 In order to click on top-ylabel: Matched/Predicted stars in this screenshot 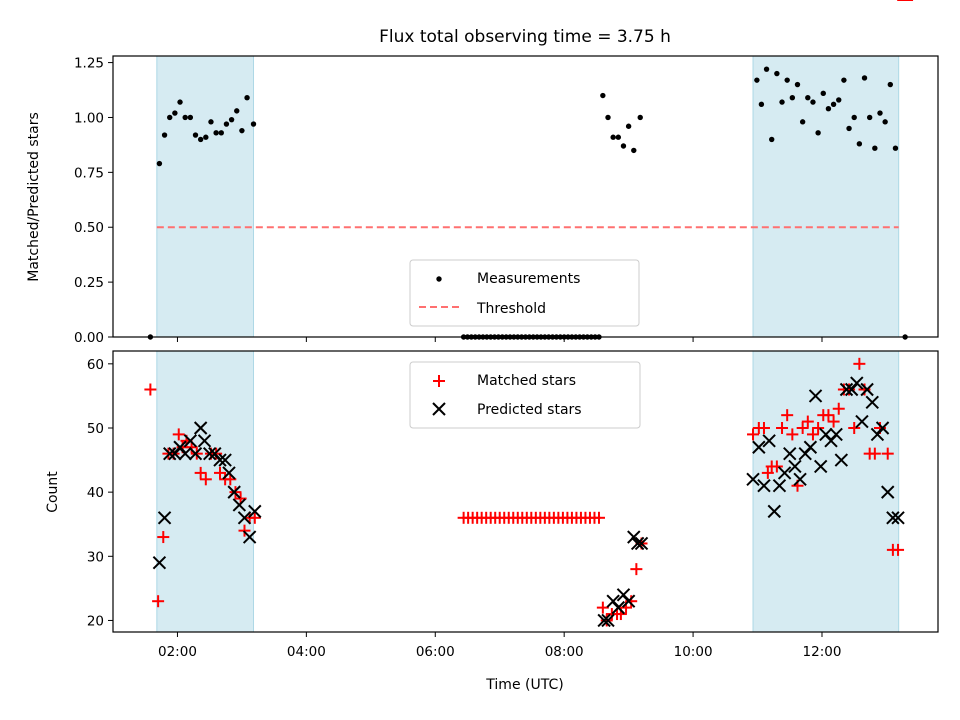, I will do `click(34, 197)`.